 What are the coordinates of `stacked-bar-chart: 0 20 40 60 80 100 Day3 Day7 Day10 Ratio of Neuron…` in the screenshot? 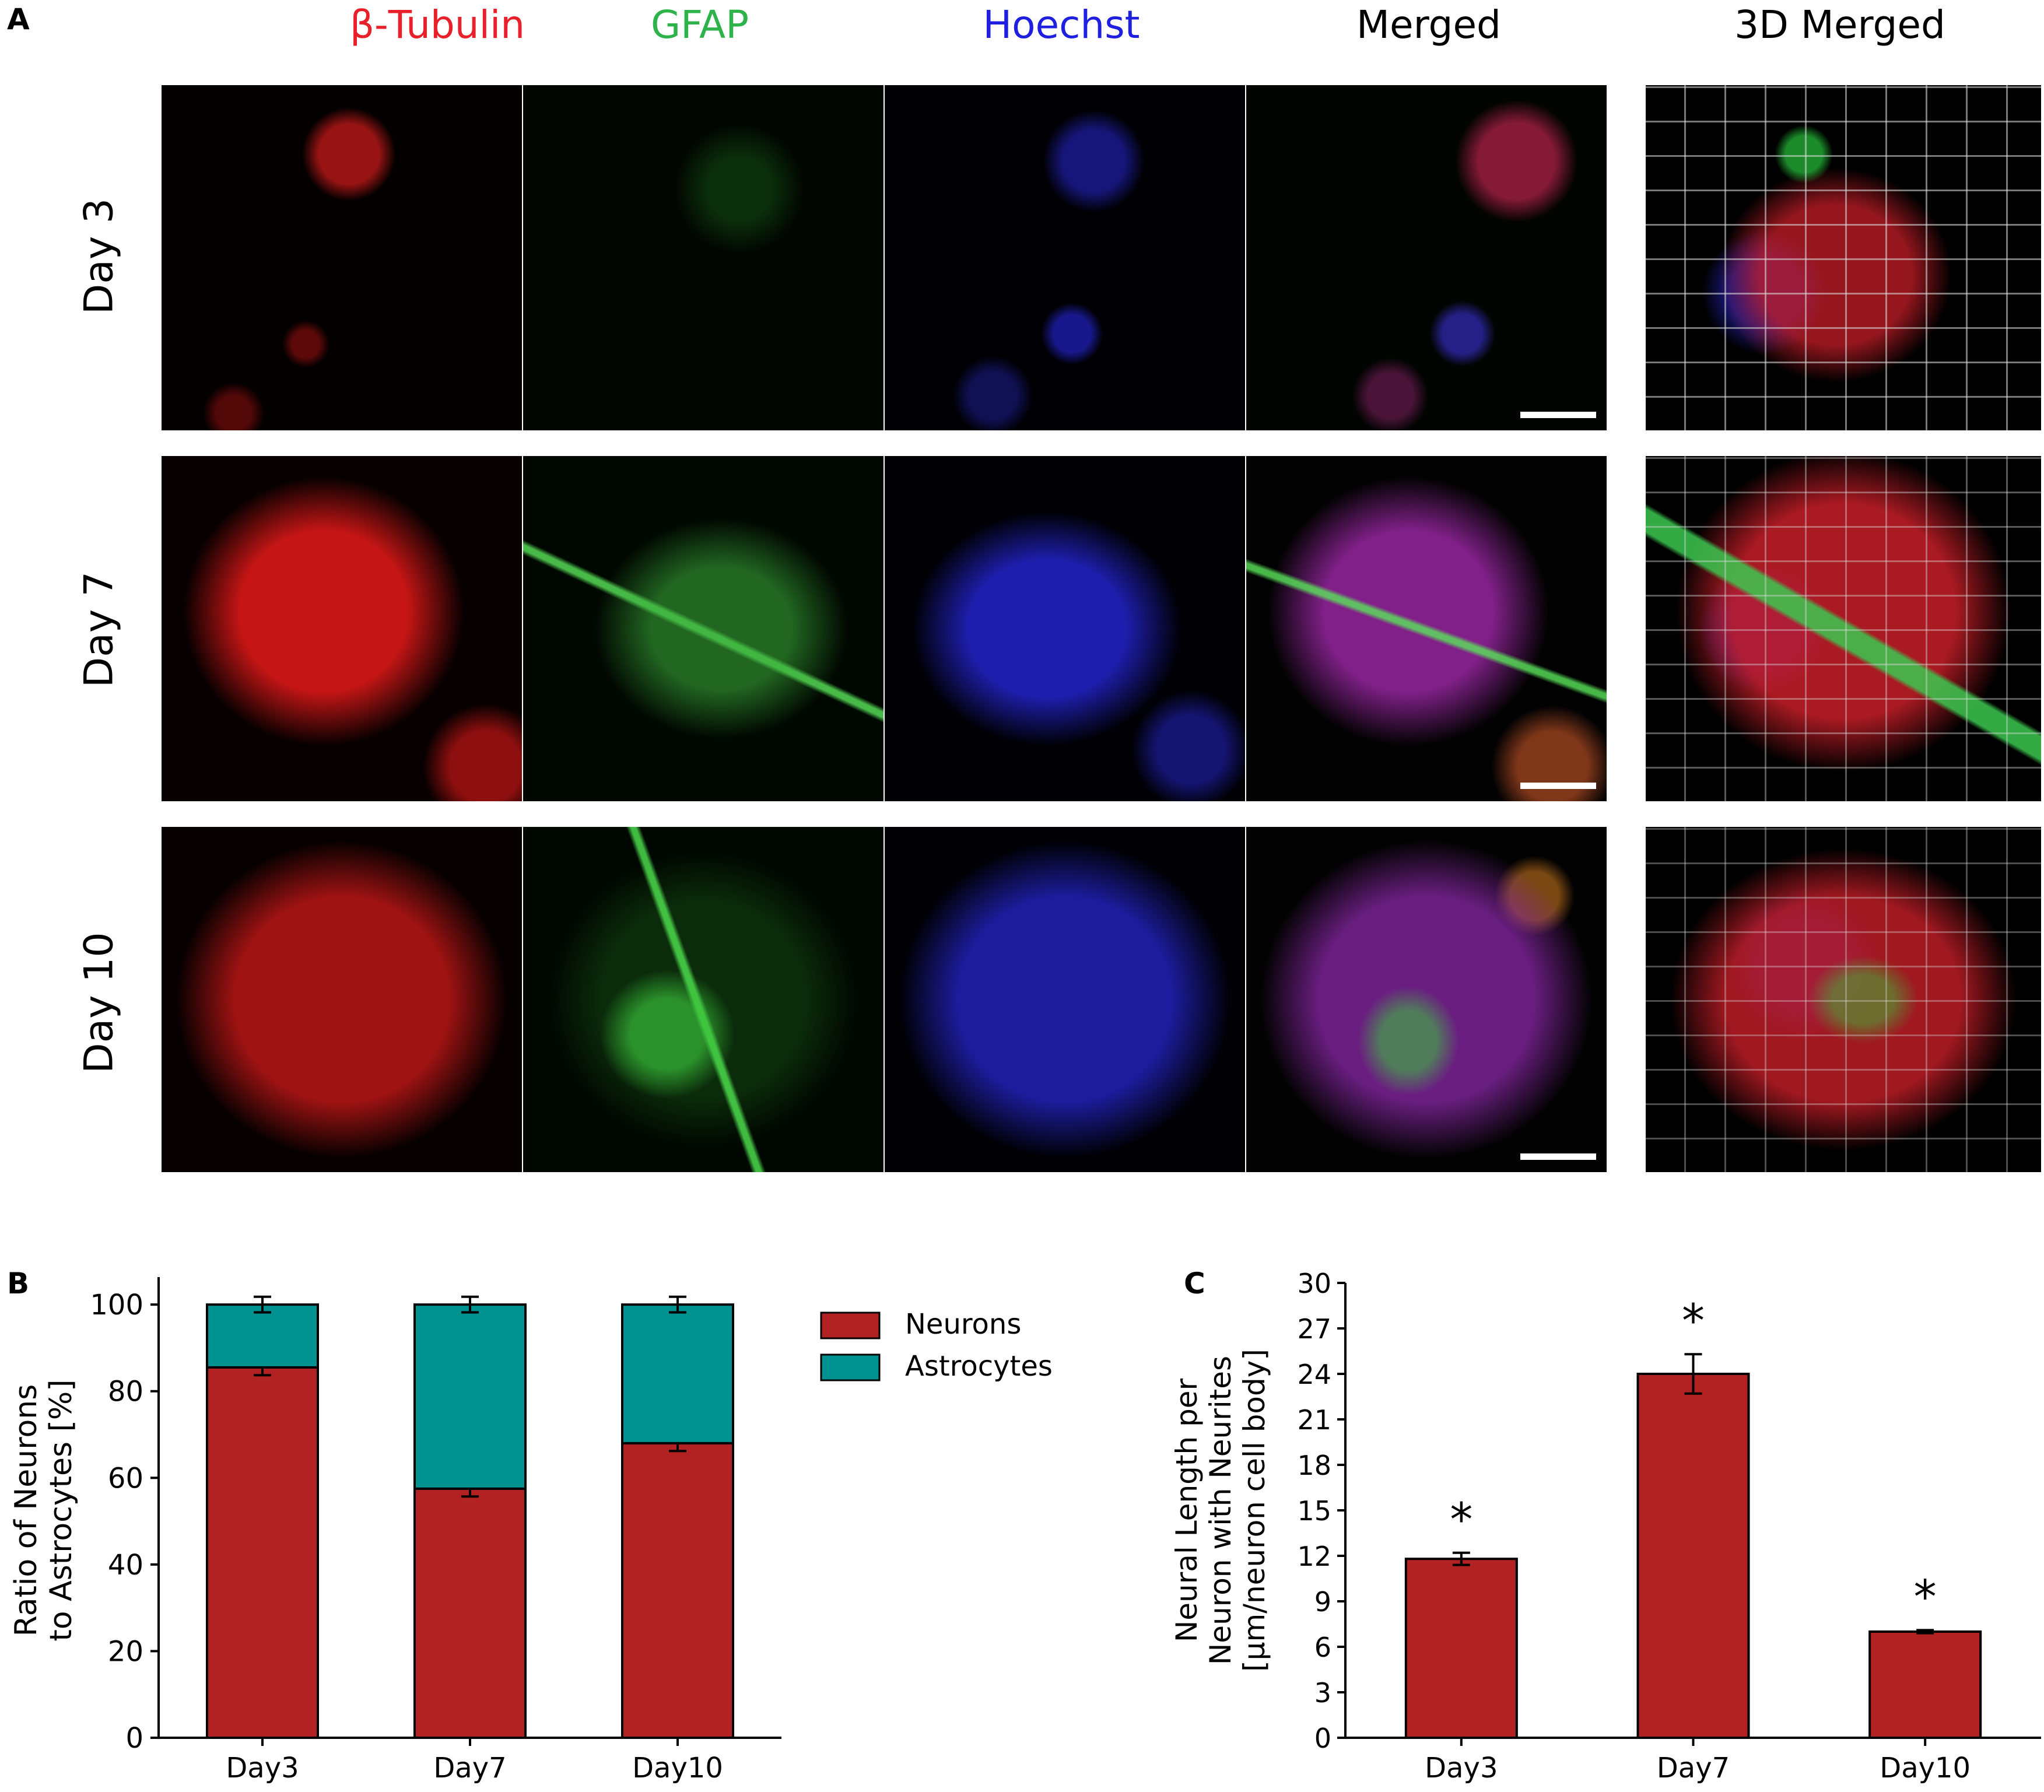 It's located at (531, 1530).